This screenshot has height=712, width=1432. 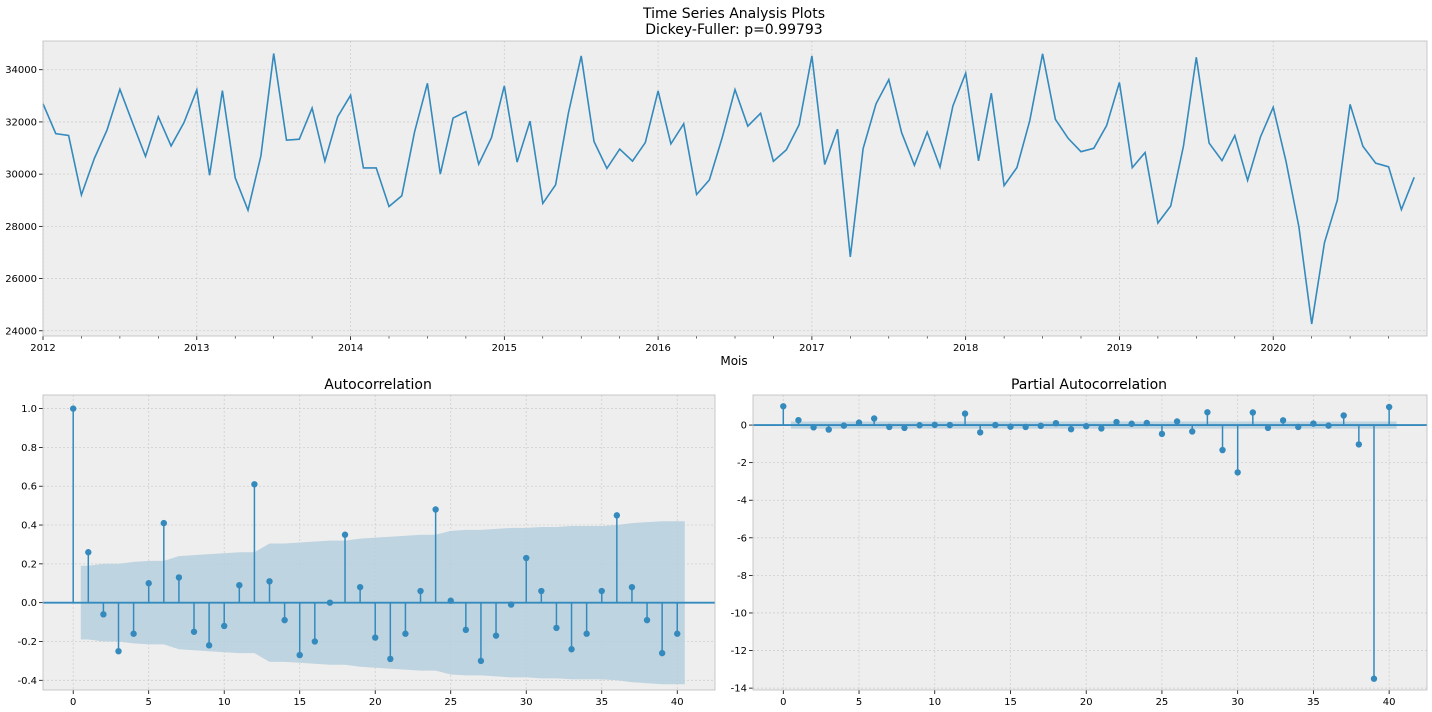 What do you see at coordinates (299, 702) in the screenshot?
I see `acf-xtick-label: 15` at bounding box center [299, 702].